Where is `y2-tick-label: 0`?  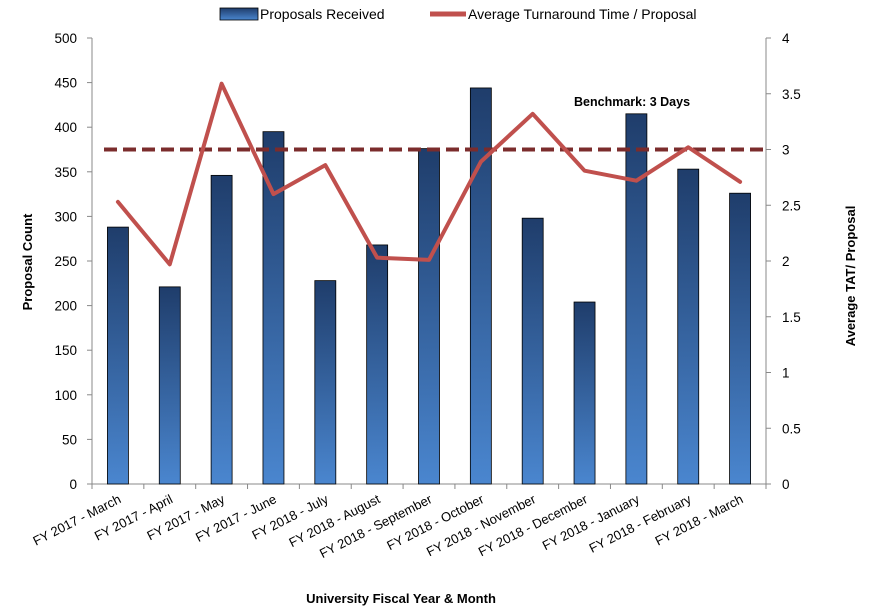 y2-tick-label: 0 is located at coordinates (786, 484).